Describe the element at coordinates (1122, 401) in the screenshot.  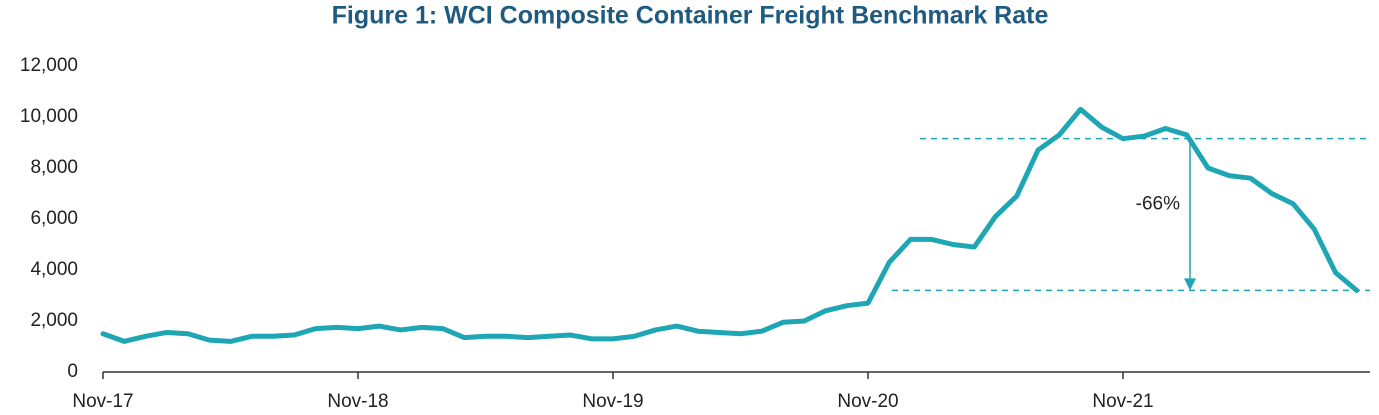
I see `x-tick-label: Nov-21` at that location.